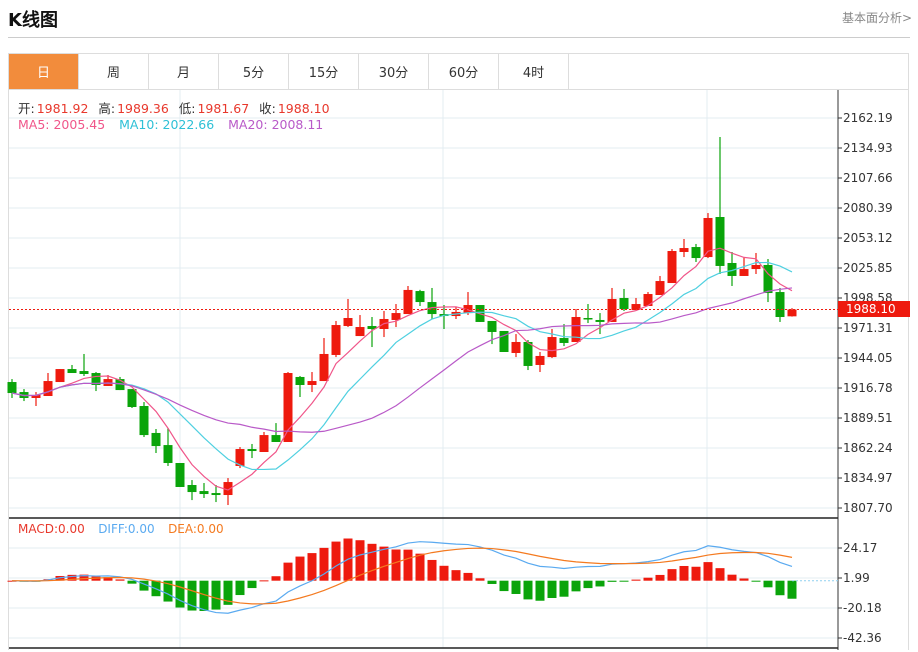 This screenshot has width=918, height=652. What do you see at coordinates (868, 118) in the screenshot?
I see `price-axis-label: 2162.19` at bounding box center [868, 118].